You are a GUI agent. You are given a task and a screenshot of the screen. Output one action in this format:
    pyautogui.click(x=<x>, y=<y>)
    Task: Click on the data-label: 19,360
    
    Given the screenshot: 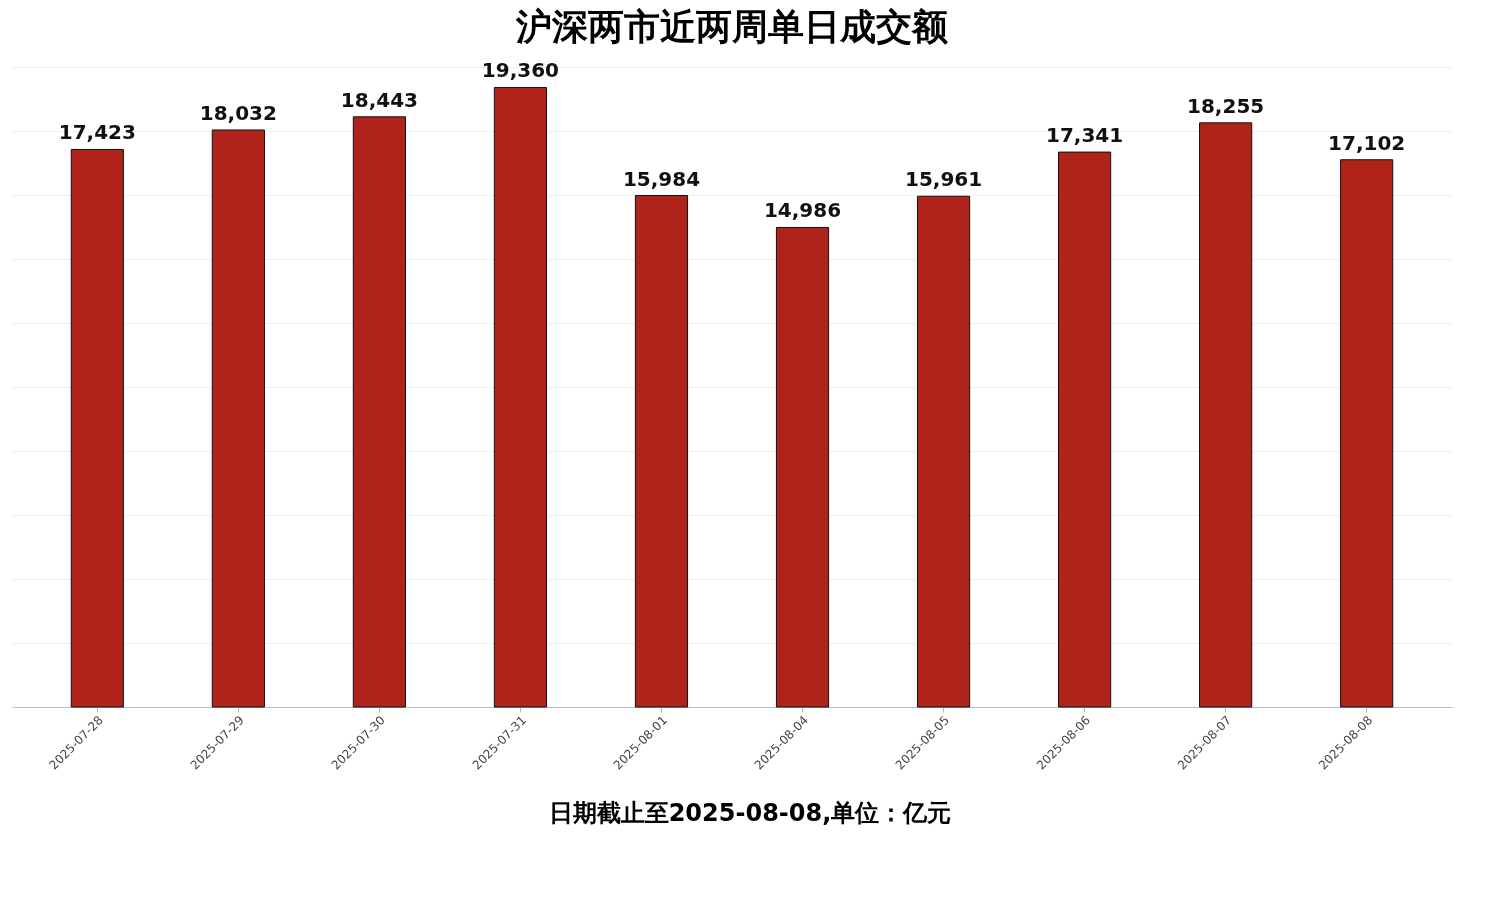 What is the action you would take?
    pyautogui.click(x=520, y=70)
    